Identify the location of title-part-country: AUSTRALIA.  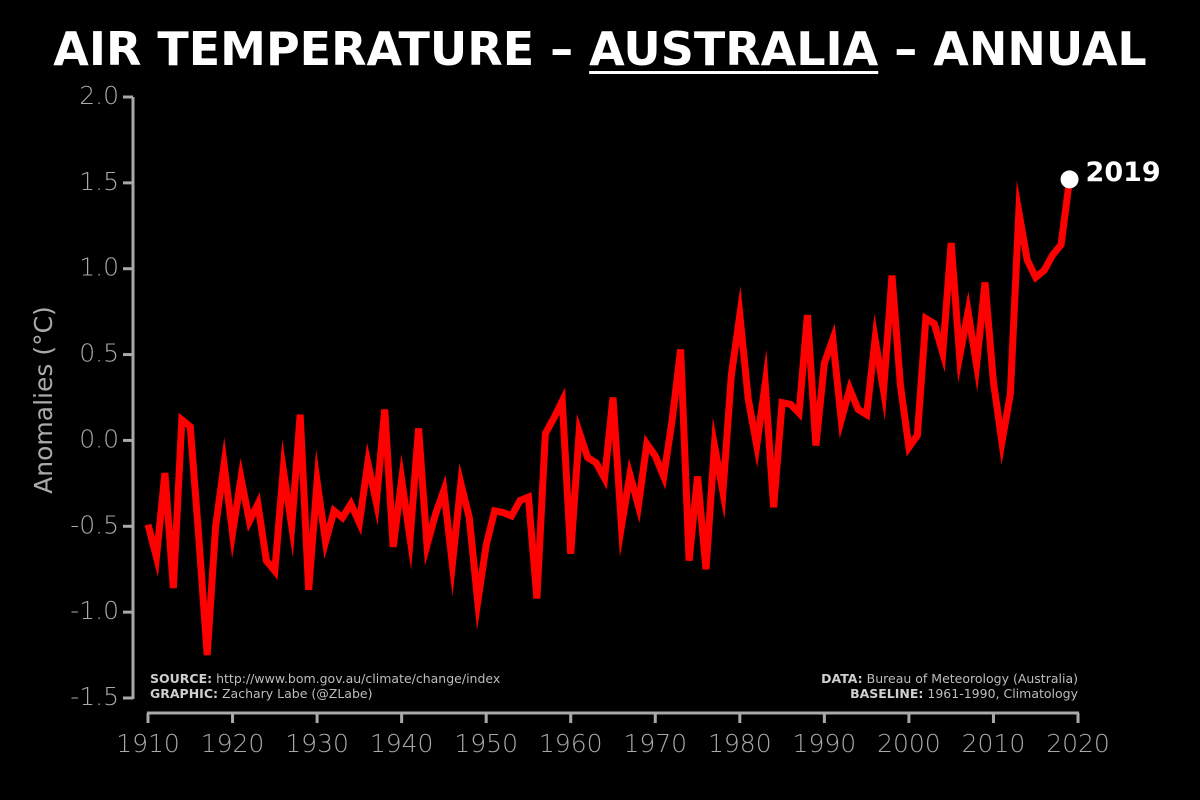
(734, 49).